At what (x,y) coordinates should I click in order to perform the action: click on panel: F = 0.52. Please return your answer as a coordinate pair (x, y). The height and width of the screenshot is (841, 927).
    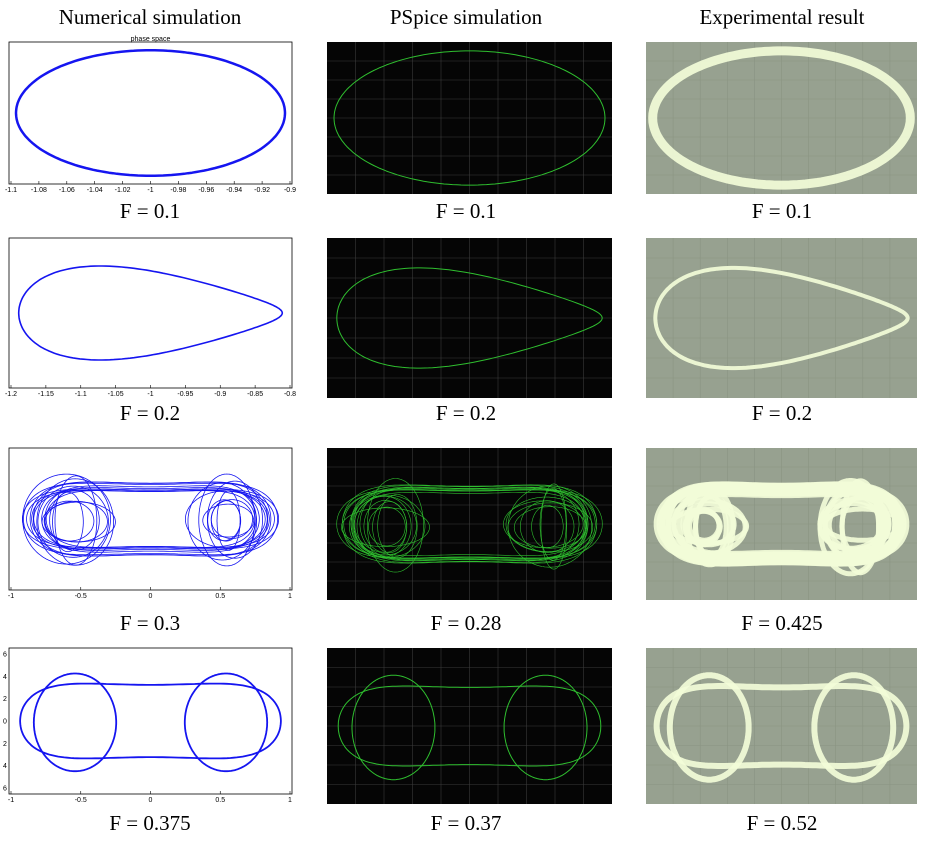
    Looking at the image, I should click on (781, 741).